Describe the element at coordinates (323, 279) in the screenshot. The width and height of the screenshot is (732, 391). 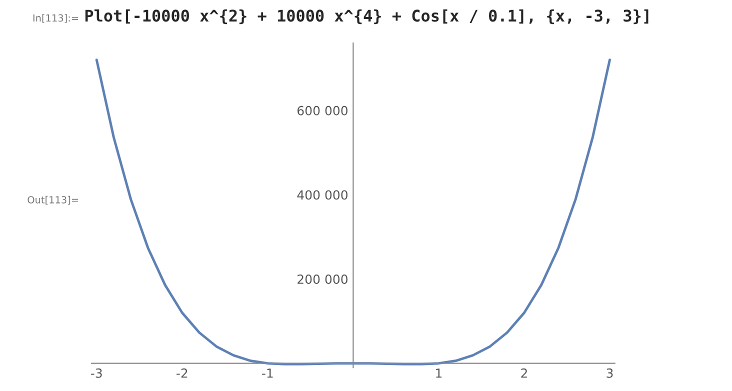
I see `y-tick-label: 200 000` at that location.